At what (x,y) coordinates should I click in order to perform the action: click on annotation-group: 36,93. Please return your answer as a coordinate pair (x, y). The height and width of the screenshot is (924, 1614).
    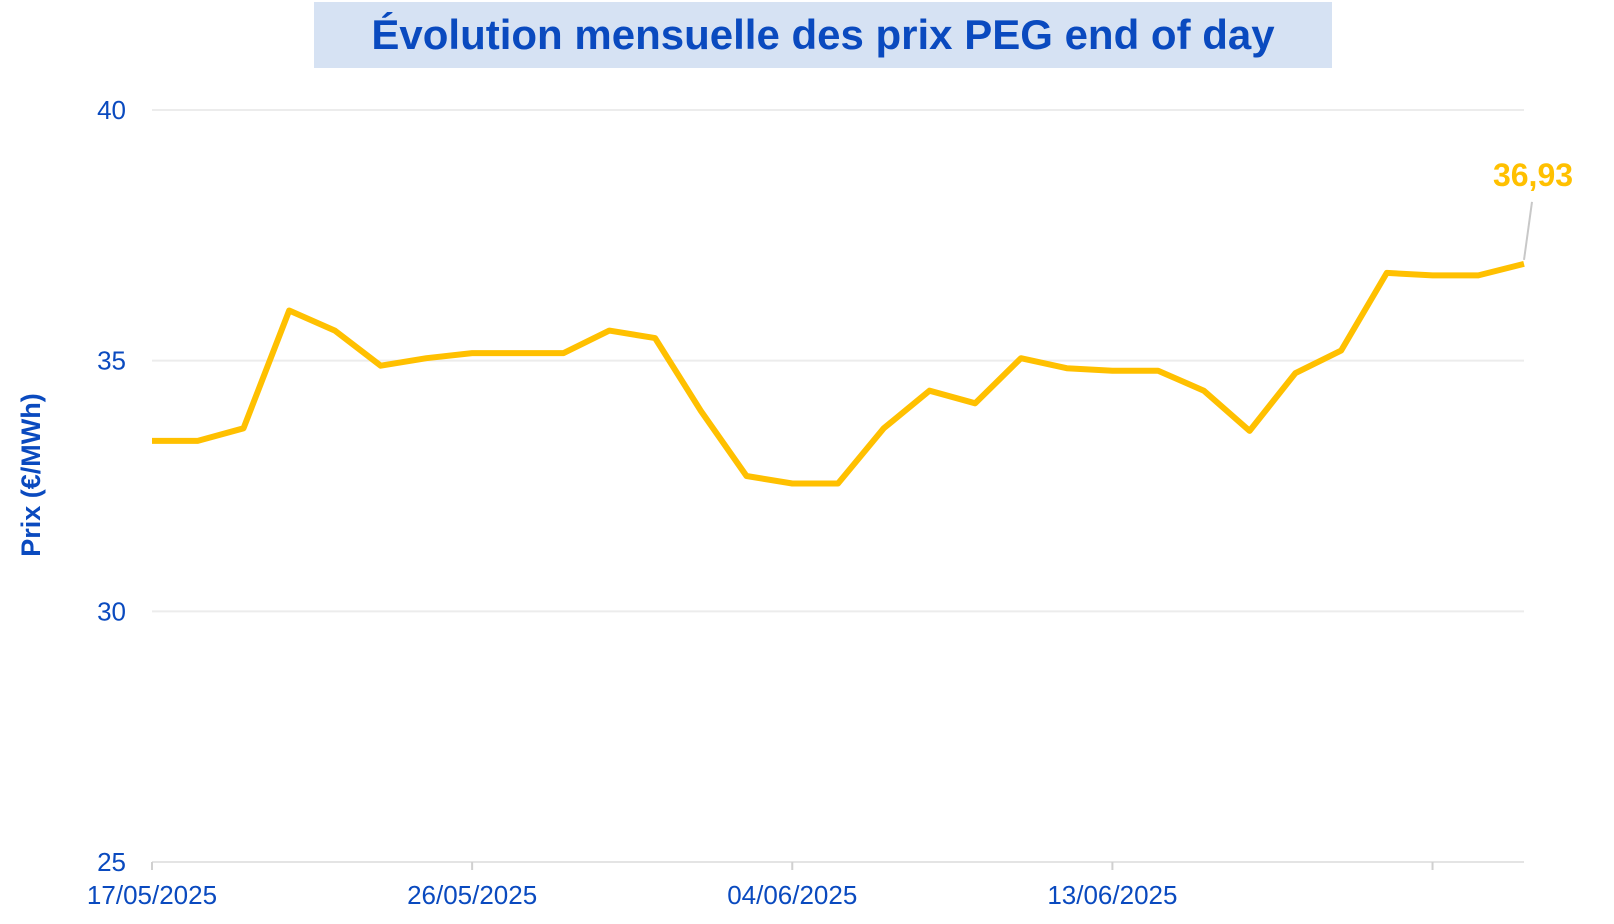
    Looking at the image, I should click on (1533, 209).